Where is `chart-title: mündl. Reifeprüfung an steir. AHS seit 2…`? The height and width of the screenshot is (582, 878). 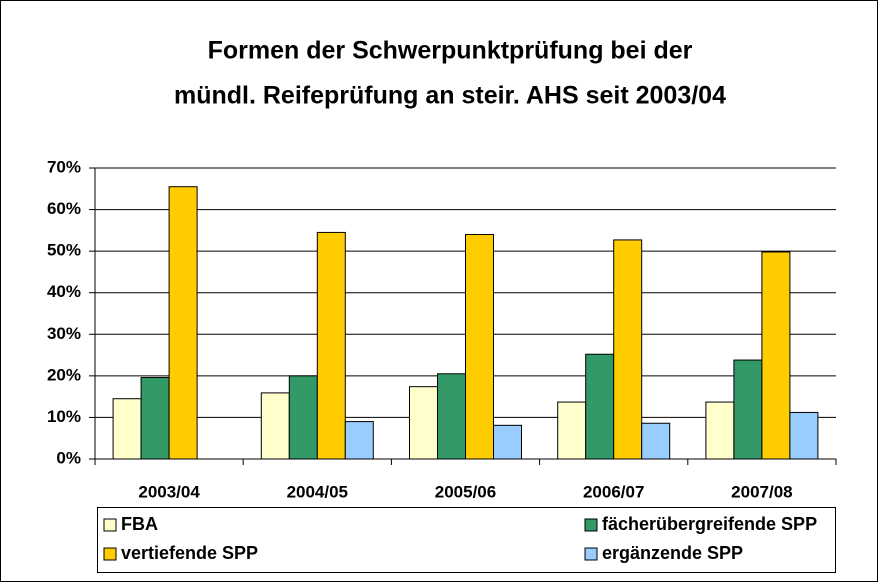 chart-title: mündl. Reifeprüfung an steir. AHS seit 2… is located at coordinates (450, 96).